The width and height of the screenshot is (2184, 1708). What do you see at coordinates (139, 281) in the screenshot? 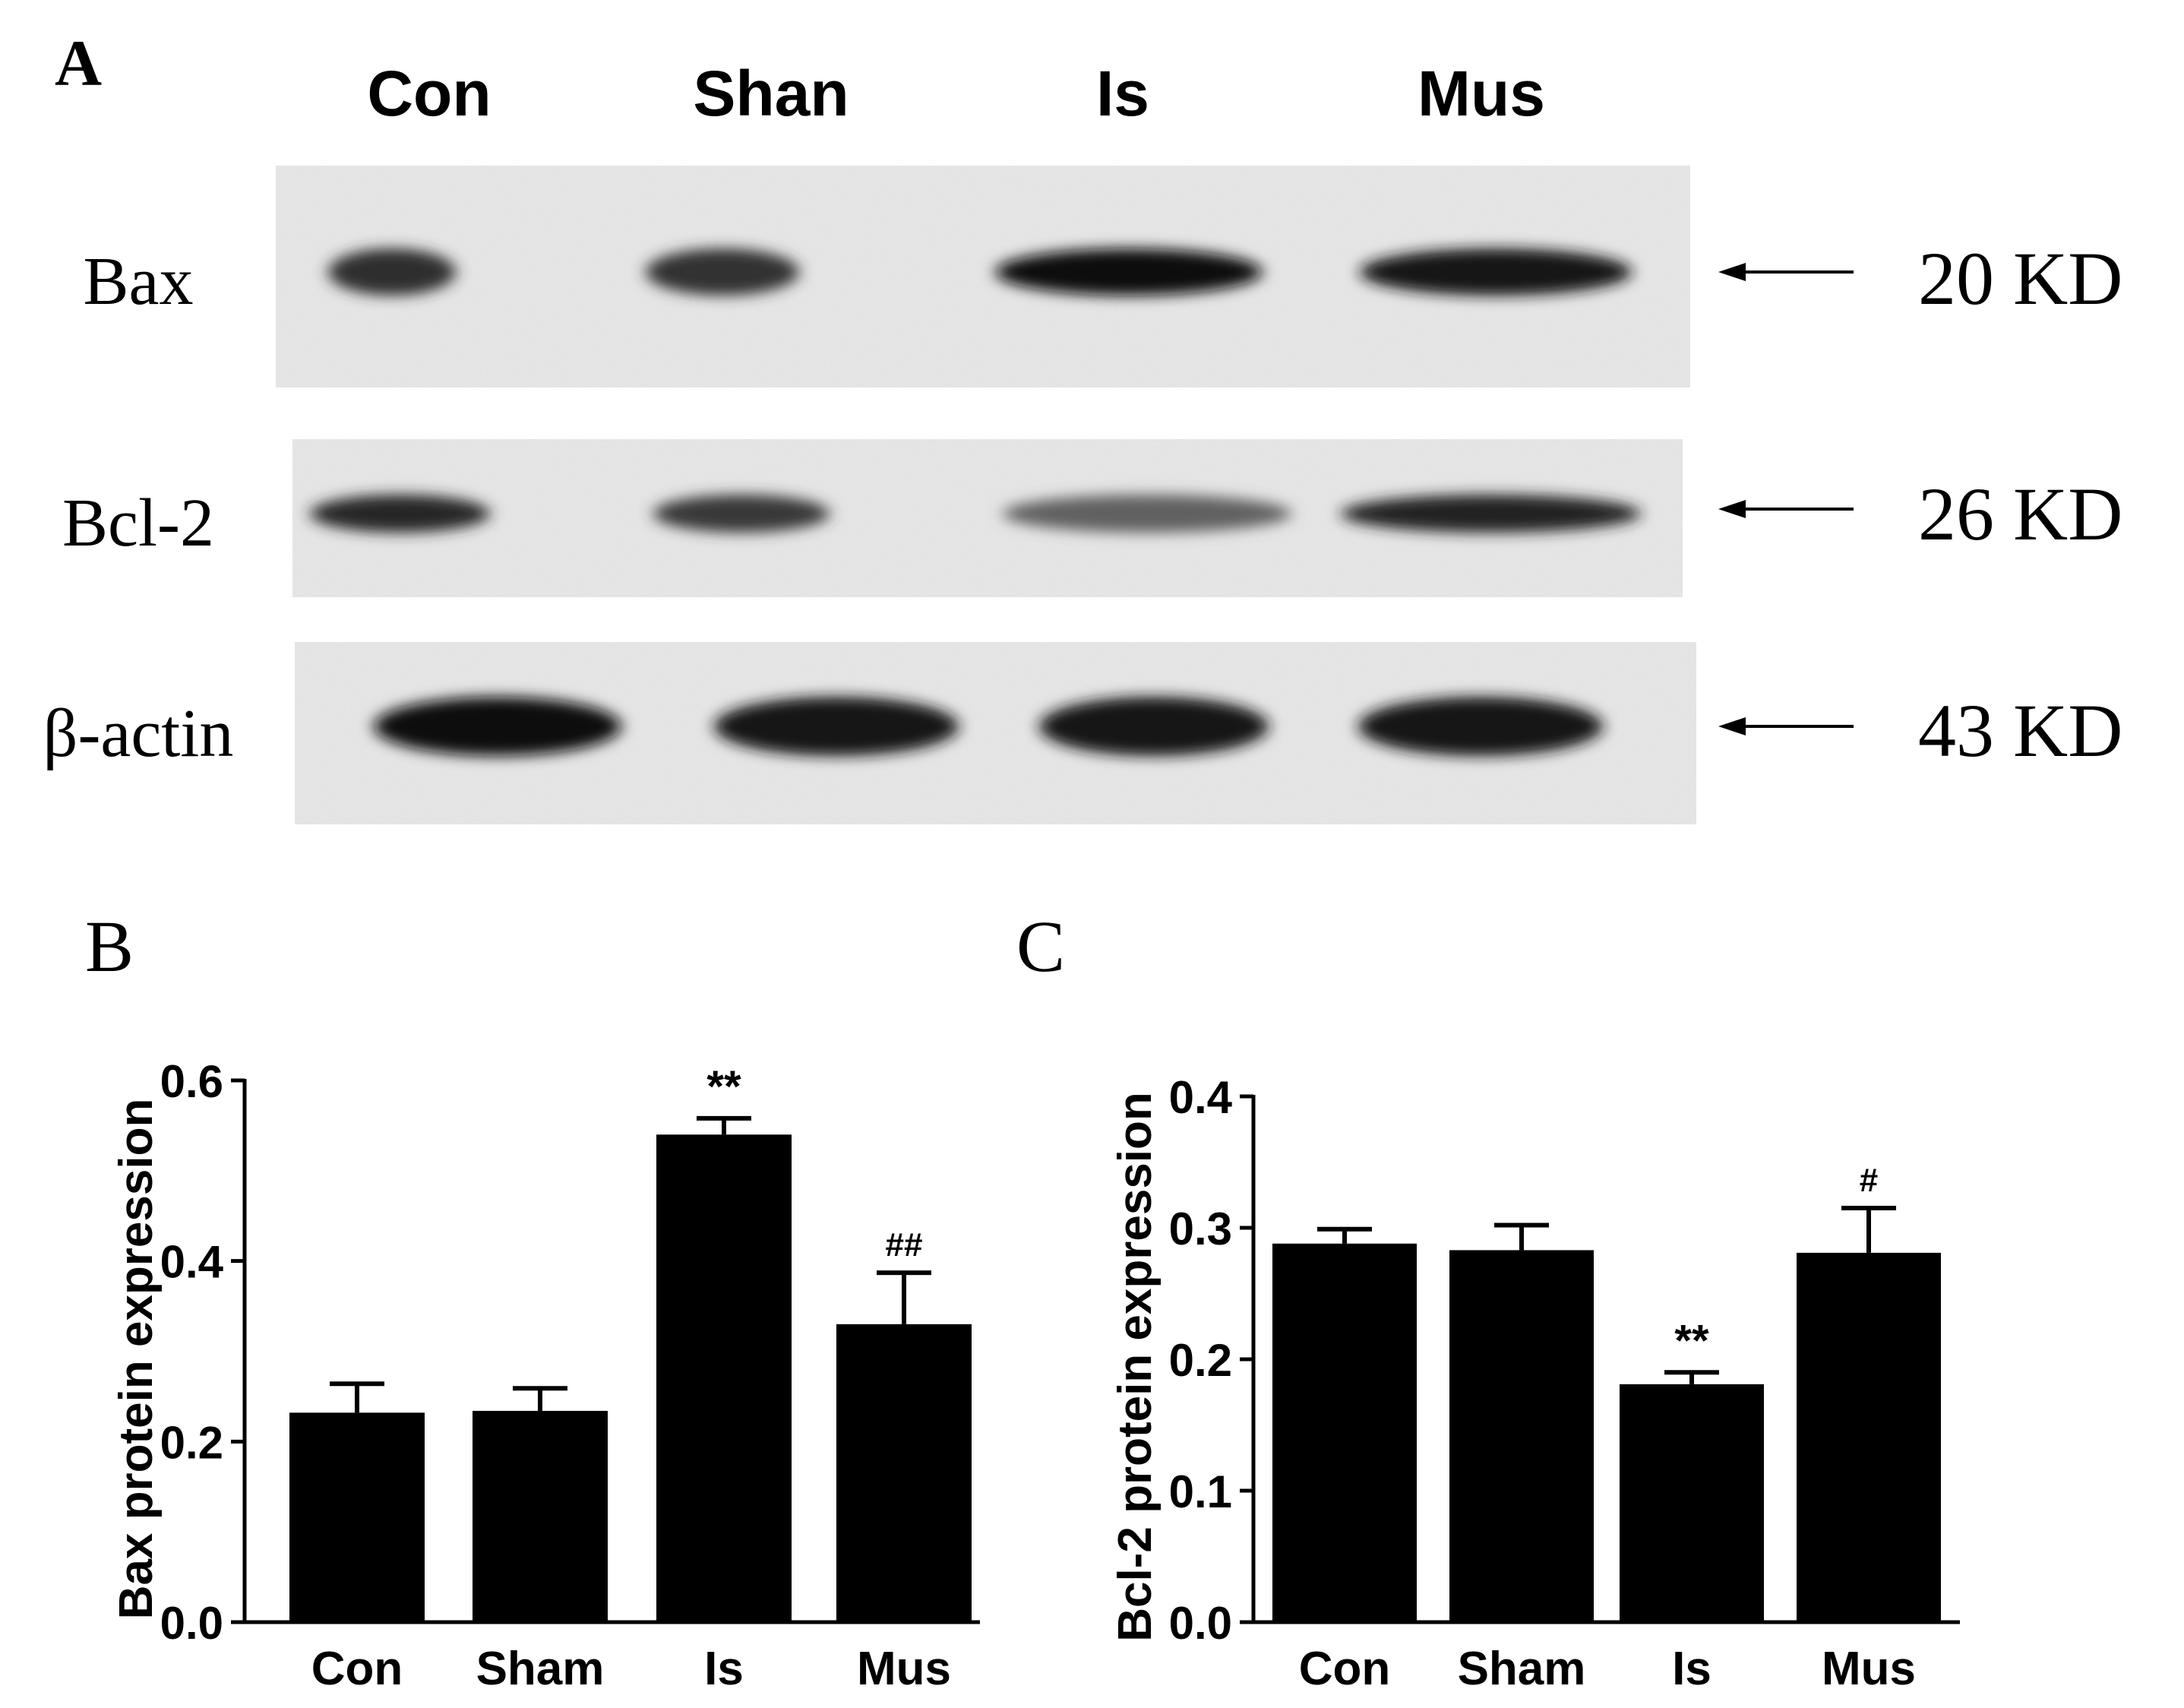
I see `row-label-bax: Bax` at bounding box center [139, 281].